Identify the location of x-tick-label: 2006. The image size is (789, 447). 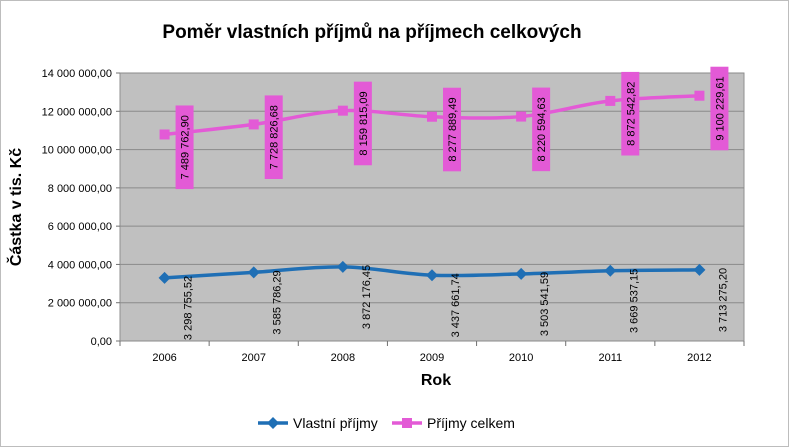
(164, 358).